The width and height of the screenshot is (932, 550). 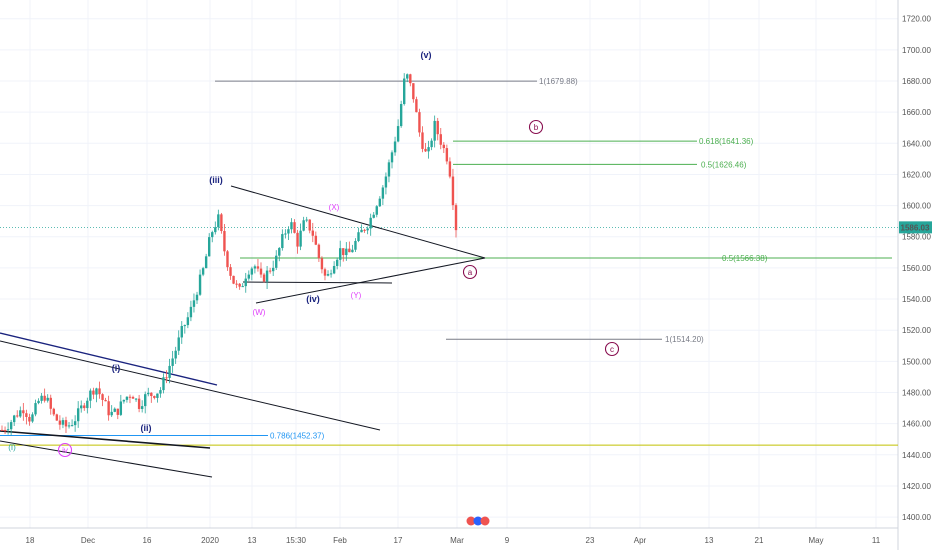 What do you see at coordinates (105, 439) in the screenshot?
I see `channel-lower-line` at bounding box center [105, 439].